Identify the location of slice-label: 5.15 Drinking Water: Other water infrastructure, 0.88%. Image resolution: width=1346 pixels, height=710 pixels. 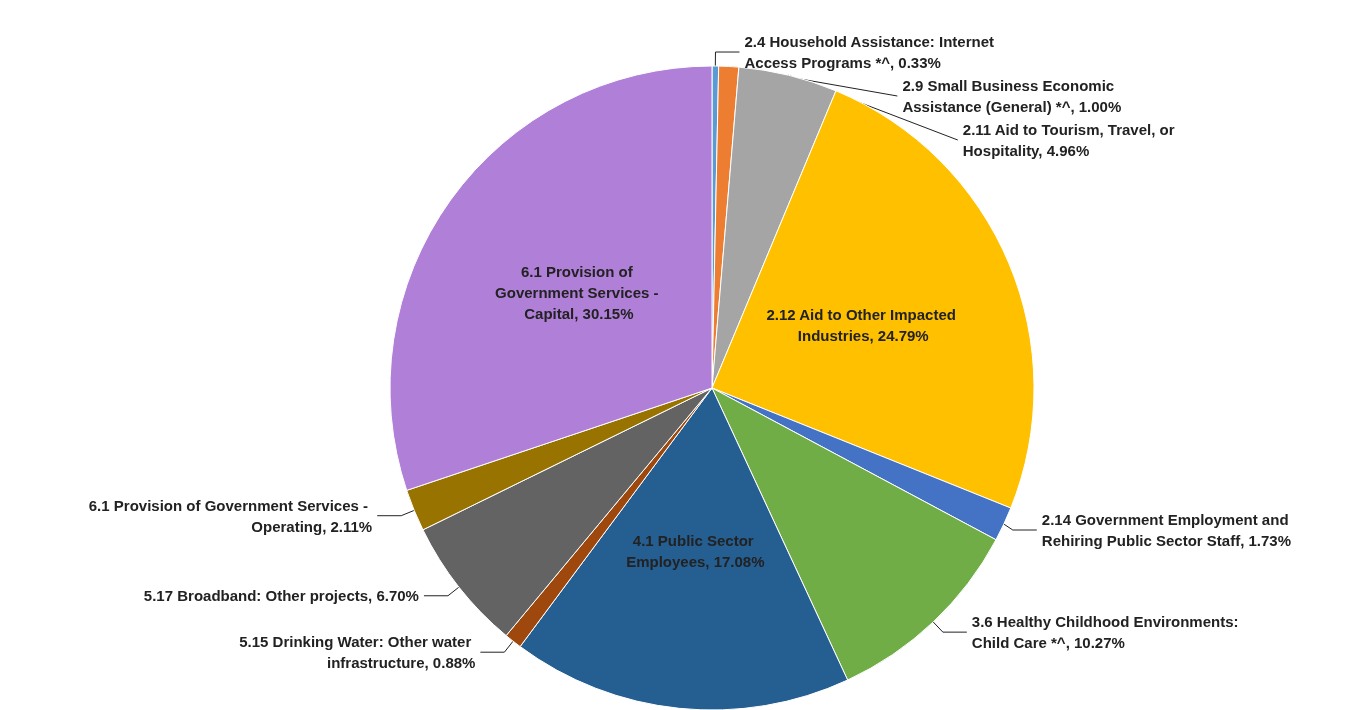
(357, 652).